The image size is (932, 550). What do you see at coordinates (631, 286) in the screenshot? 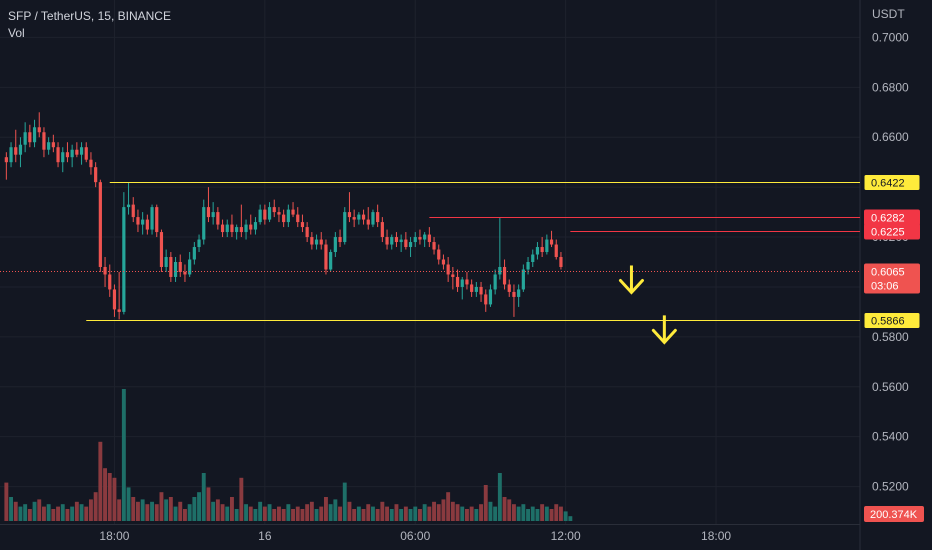
I see `arrow-head` at bounding box center [631, 286].